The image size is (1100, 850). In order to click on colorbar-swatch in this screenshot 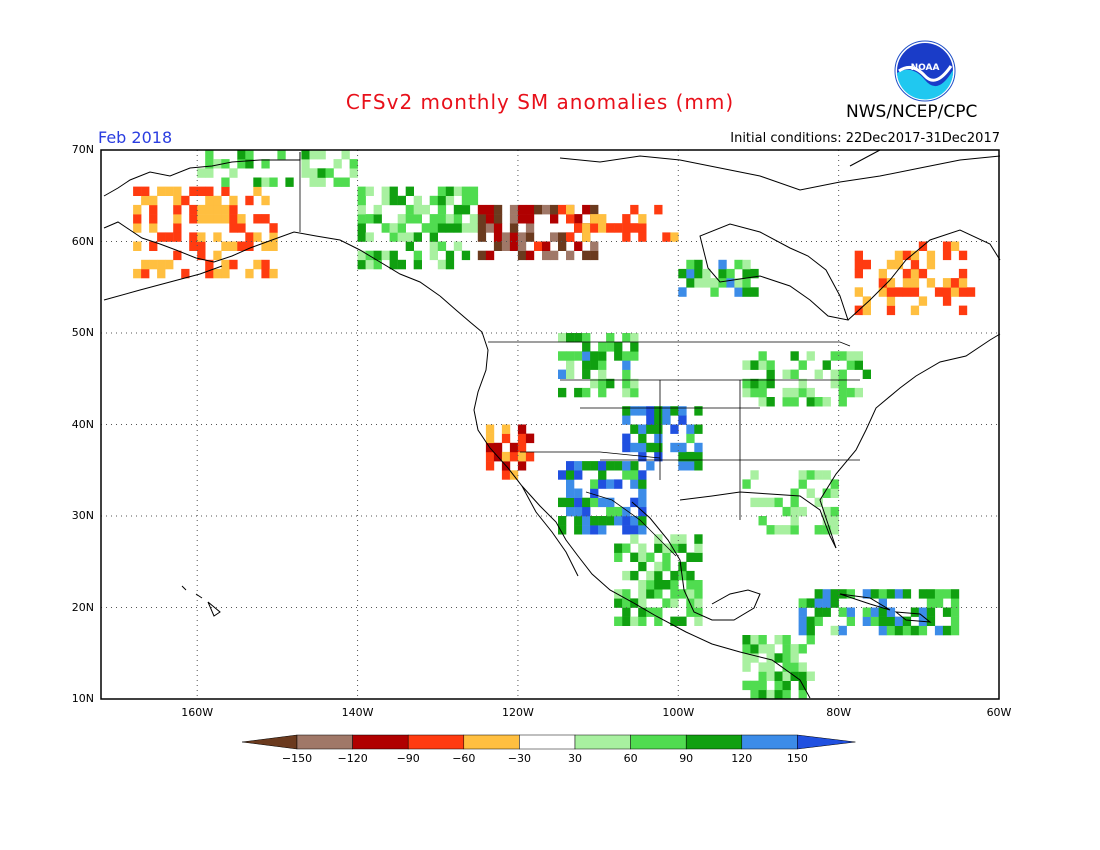, I will do `click(436, 742)`.